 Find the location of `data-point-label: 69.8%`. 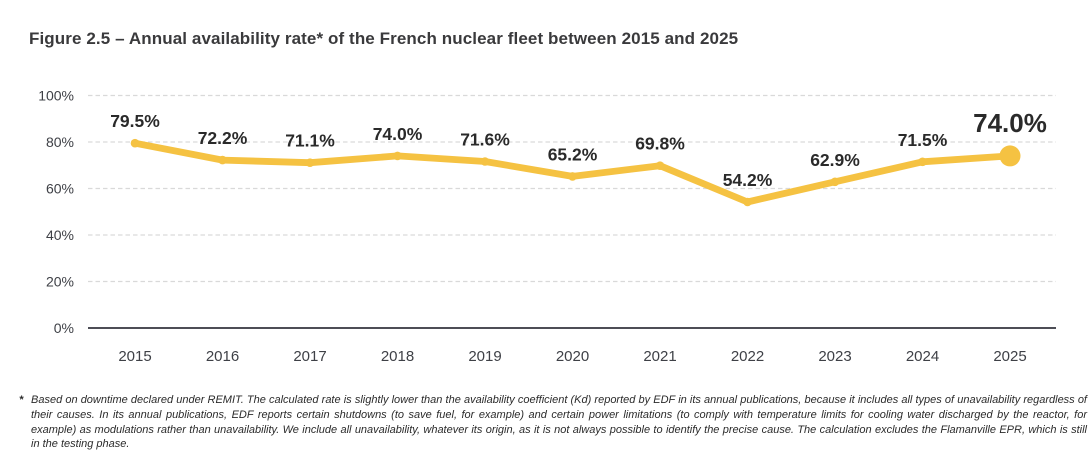

data-point-label: 69.8% is located at coordinates (660, 144).